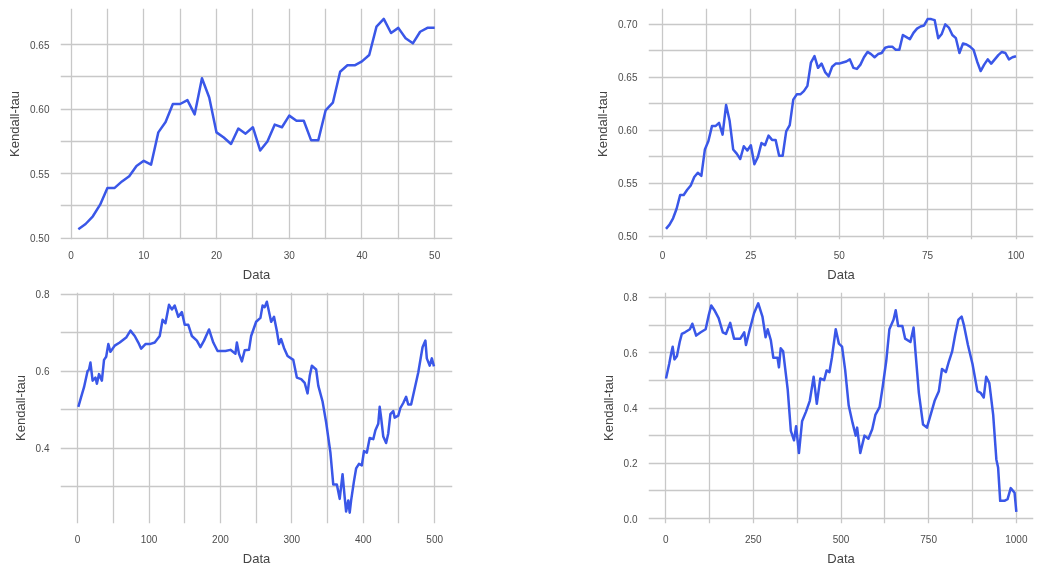  Describe the element at coordinates (289, 255) in the screenshot. I see `x-tick-label: 30` at that location.